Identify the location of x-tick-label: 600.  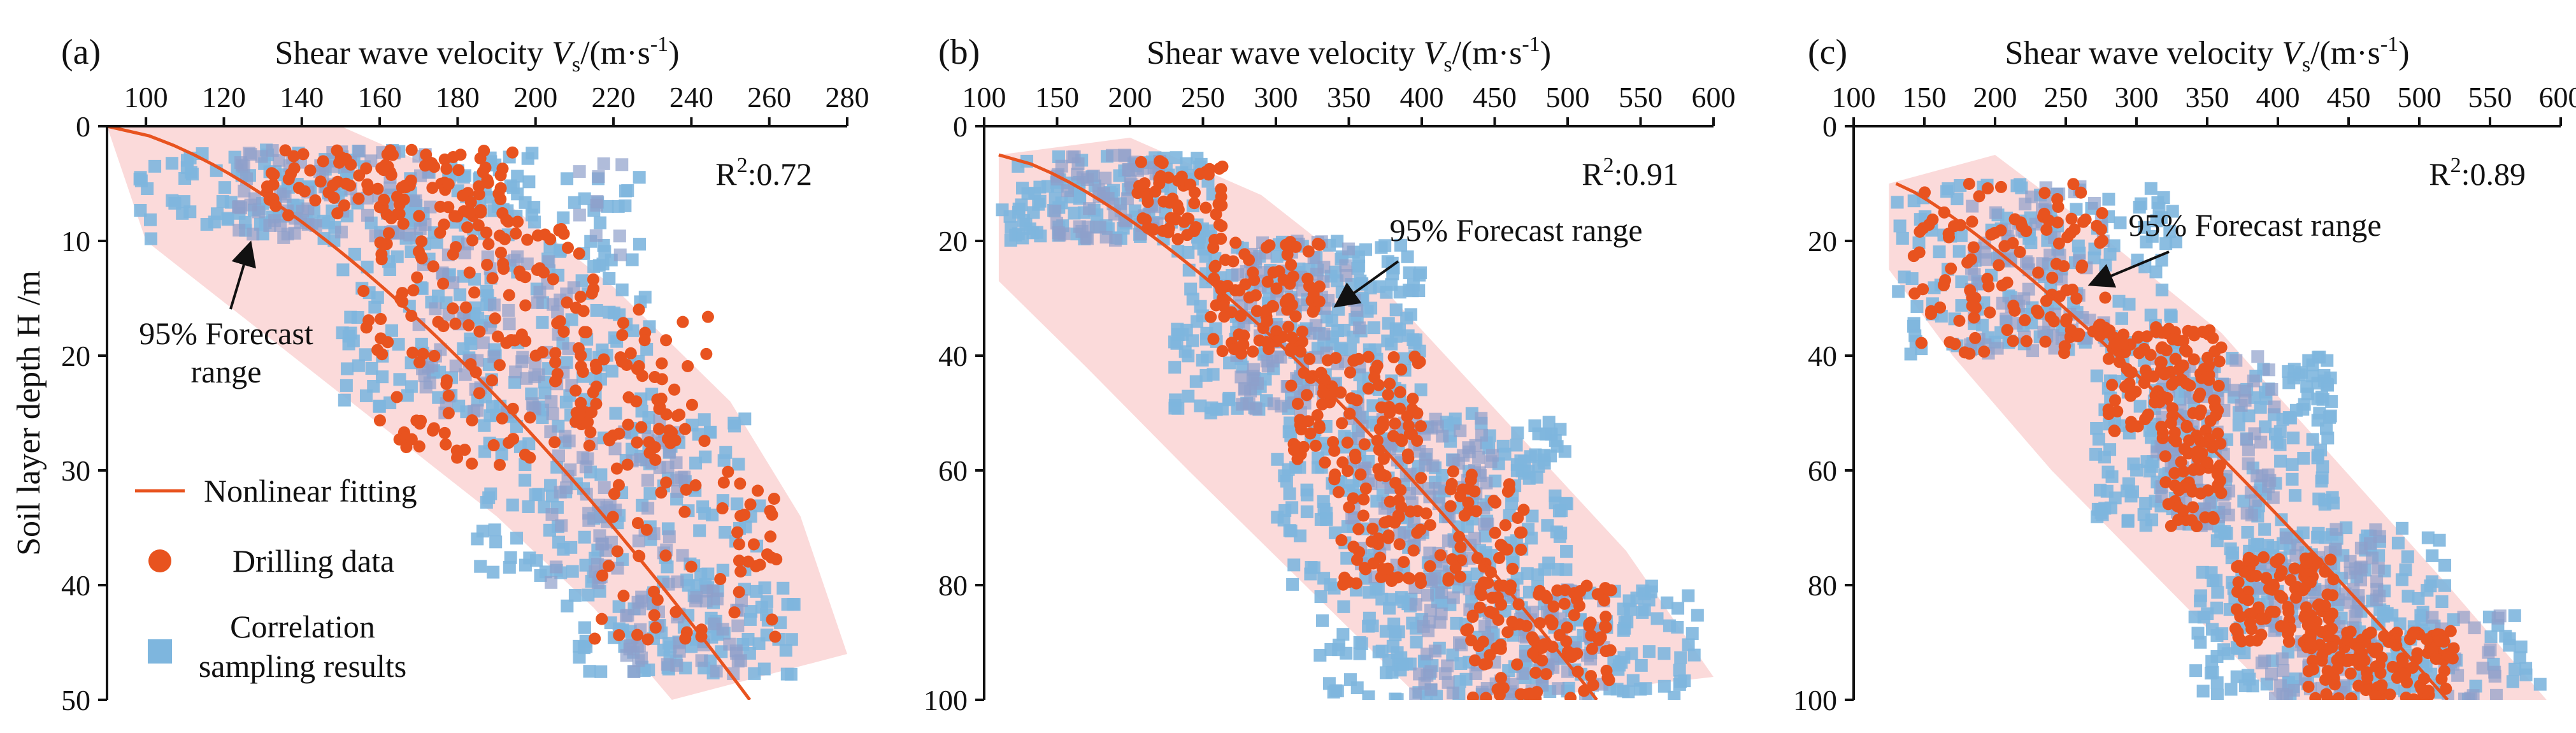
(2557, 97).